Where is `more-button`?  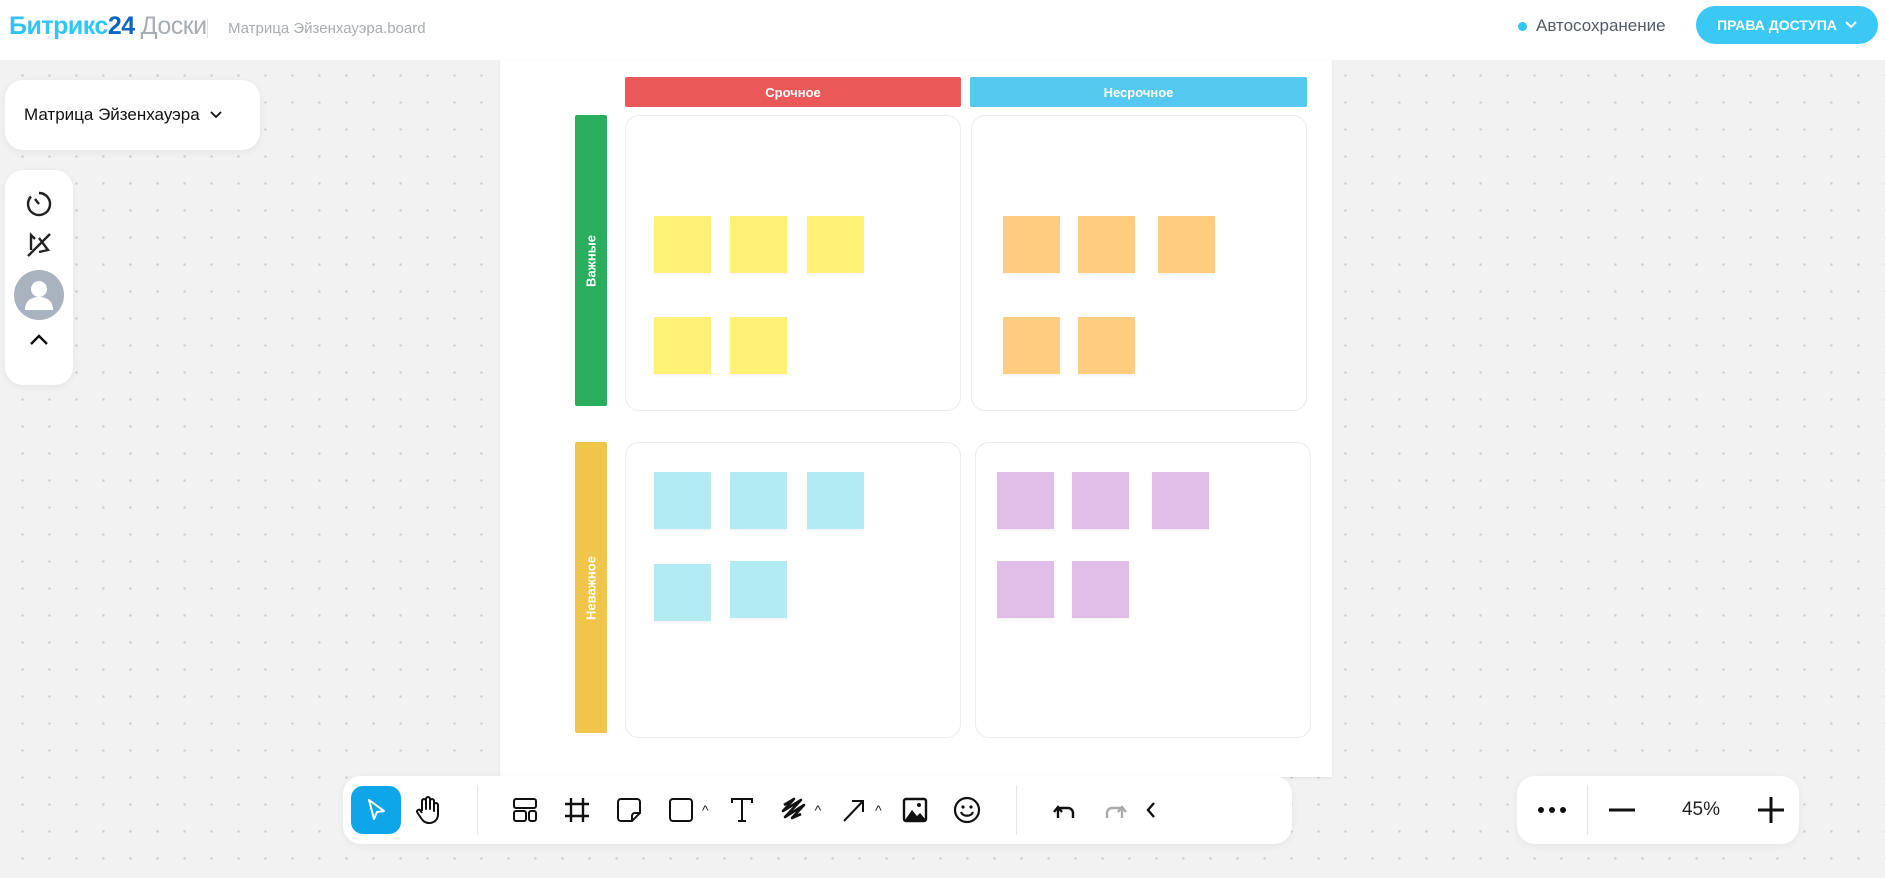
more-button is located at coordinates (1552, 810).